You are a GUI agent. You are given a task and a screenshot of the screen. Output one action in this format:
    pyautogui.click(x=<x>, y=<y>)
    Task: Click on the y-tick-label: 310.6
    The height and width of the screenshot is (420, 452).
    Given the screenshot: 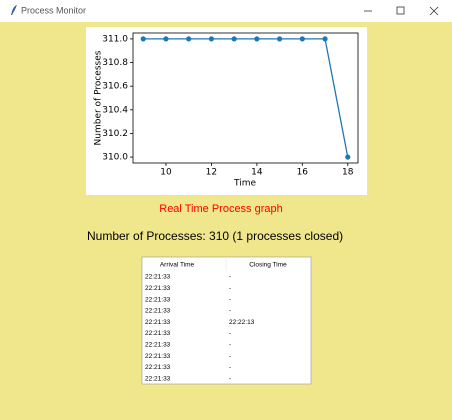 What is the action you would take?
    pyautogui.click(x=115, y=87)
    